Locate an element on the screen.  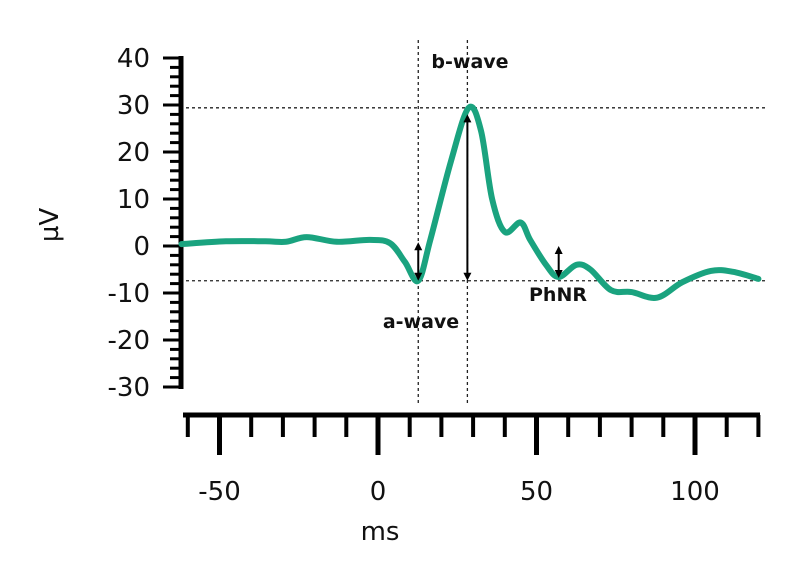
a-wave-label: a-wave is located at coordinates (421, 322).